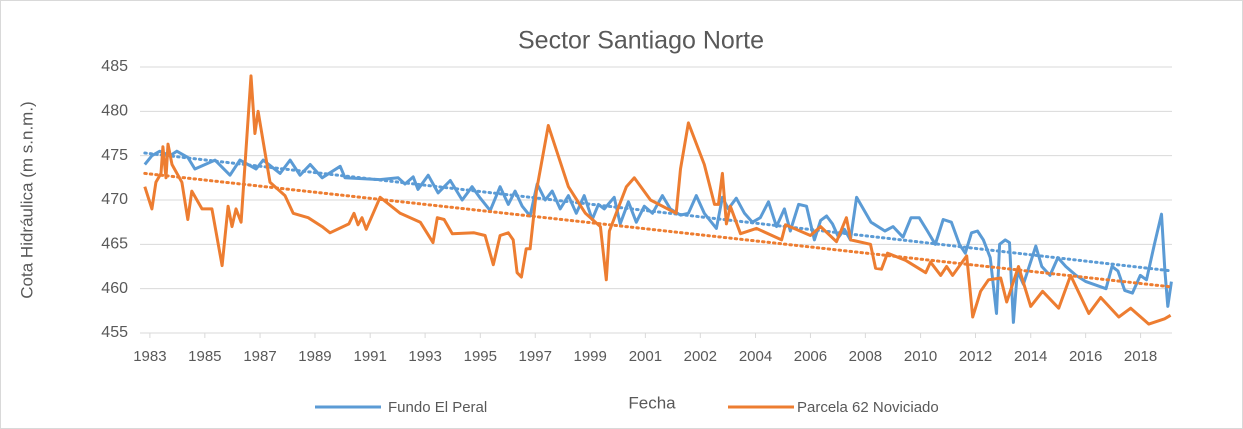 The image size is (1243, 429). I want to click on x-tick-label: 1991, so click(369, 356).